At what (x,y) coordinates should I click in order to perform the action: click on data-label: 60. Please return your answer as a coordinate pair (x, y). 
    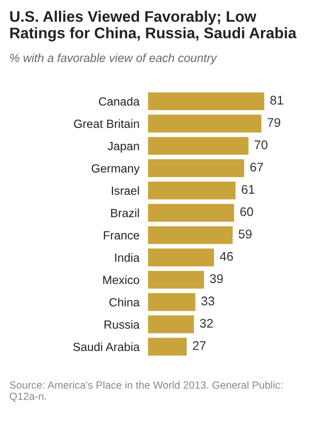
    Looking at the image, I should click on (247, 211).